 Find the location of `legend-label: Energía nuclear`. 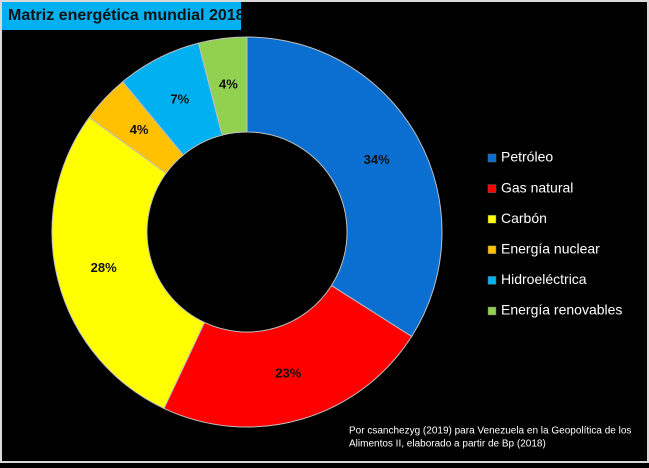

legend-label: Energía nuclear is located at coordinates (550, 249).